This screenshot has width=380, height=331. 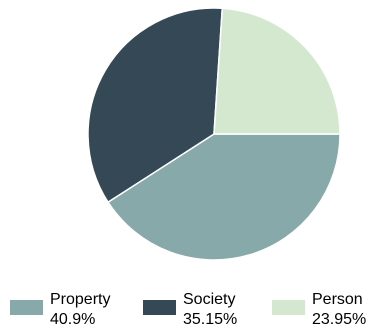 What do you see at coordinates (60, 309) in the screenshot?
I see `legend-item-property: Property 40.9%` at bounding box center [60, 309].